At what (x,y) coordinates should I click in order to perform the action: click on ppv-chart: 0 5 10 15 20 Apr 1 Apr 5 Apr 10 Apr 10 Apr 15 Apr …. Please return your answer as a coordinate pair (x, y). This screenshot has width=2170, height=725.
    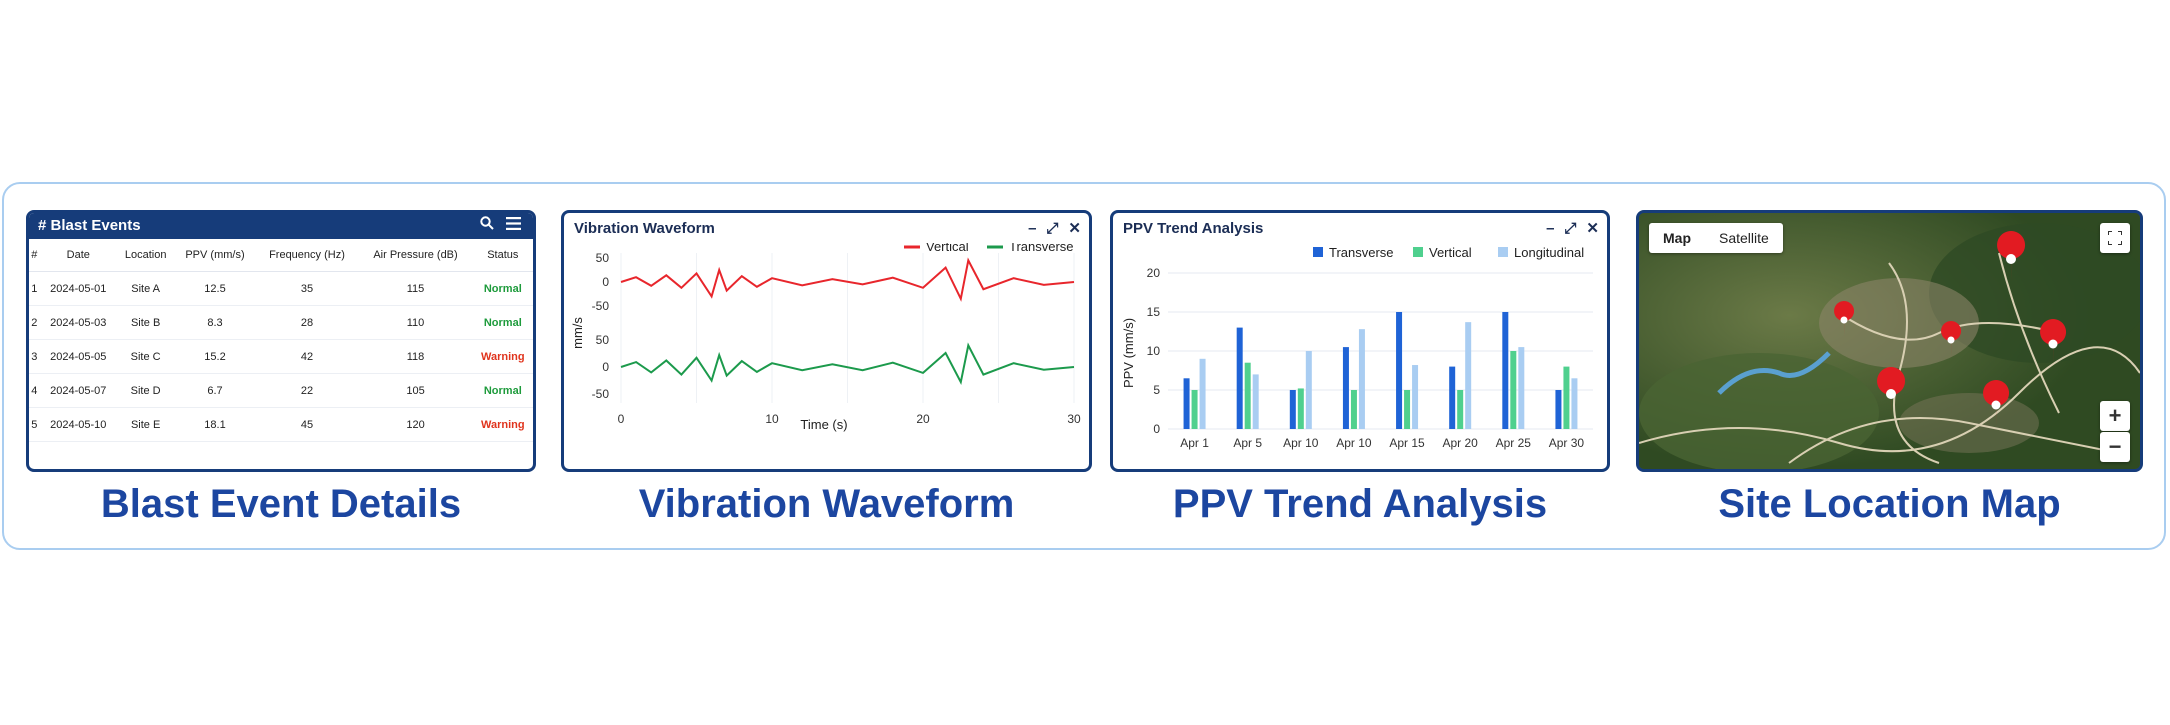
    Looking at the image, I should click on (1357, 347).